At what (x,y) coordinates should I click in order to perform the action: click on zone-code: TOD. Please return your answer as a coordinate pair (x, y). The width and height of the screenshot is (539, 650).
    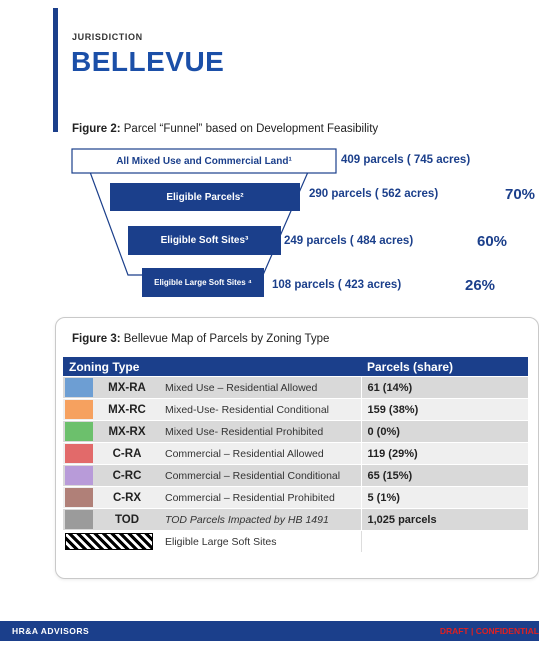
    Looking at the image, I should click on (127, 519).